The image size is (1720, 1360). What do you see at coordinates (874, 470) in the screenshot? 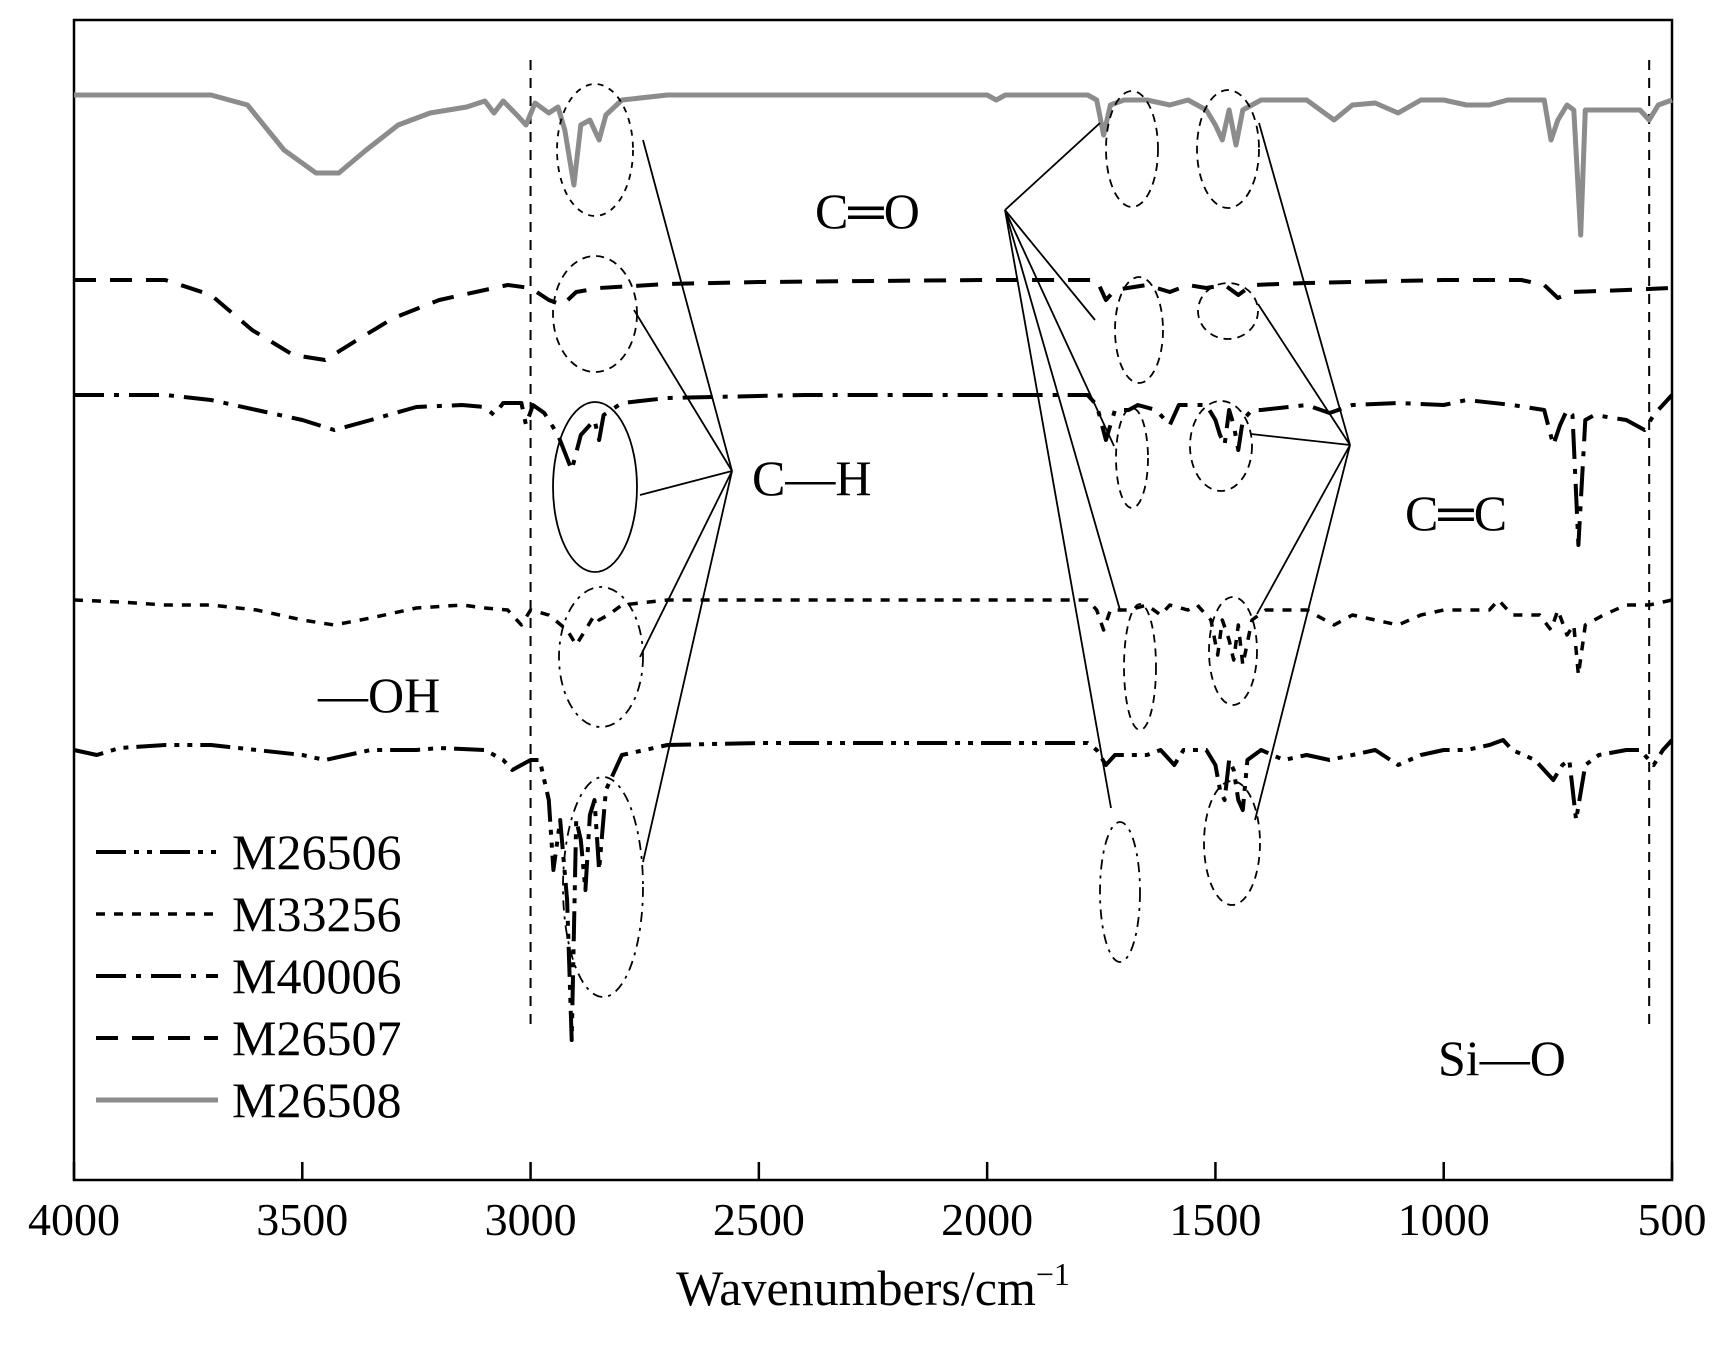
I see `series-M40006` at bounding box center [874, 470].